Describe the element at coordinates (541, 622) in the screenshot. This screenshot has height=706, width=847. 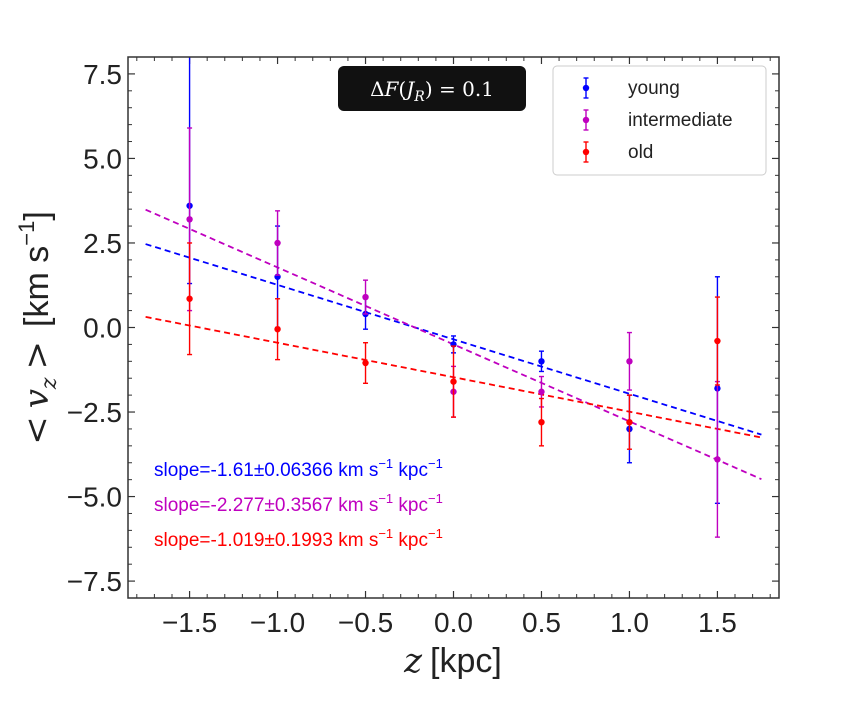
I see `x-tick-label: 0.5` at that location.